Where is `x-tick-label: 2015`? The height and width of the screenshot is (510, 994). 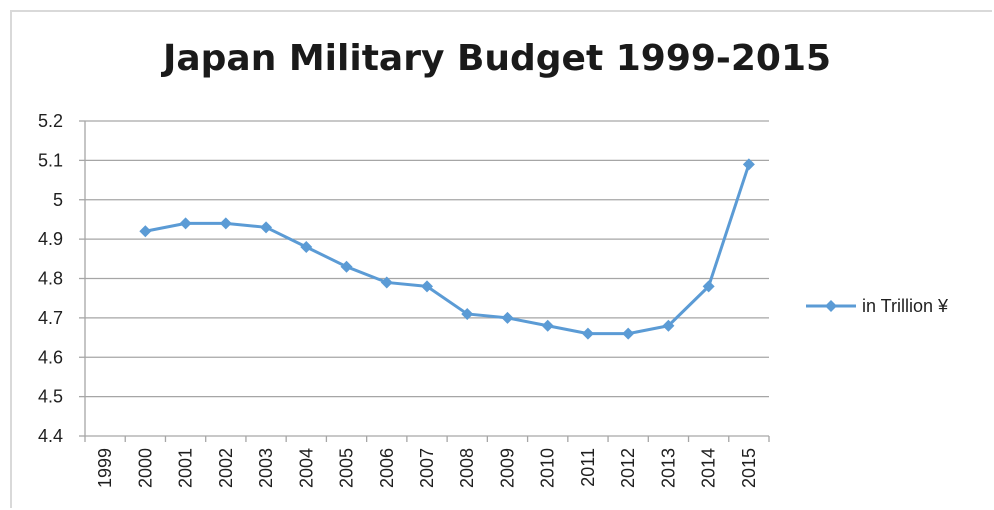 x-tick-label: 2015 is located at coordinates (749, 468).